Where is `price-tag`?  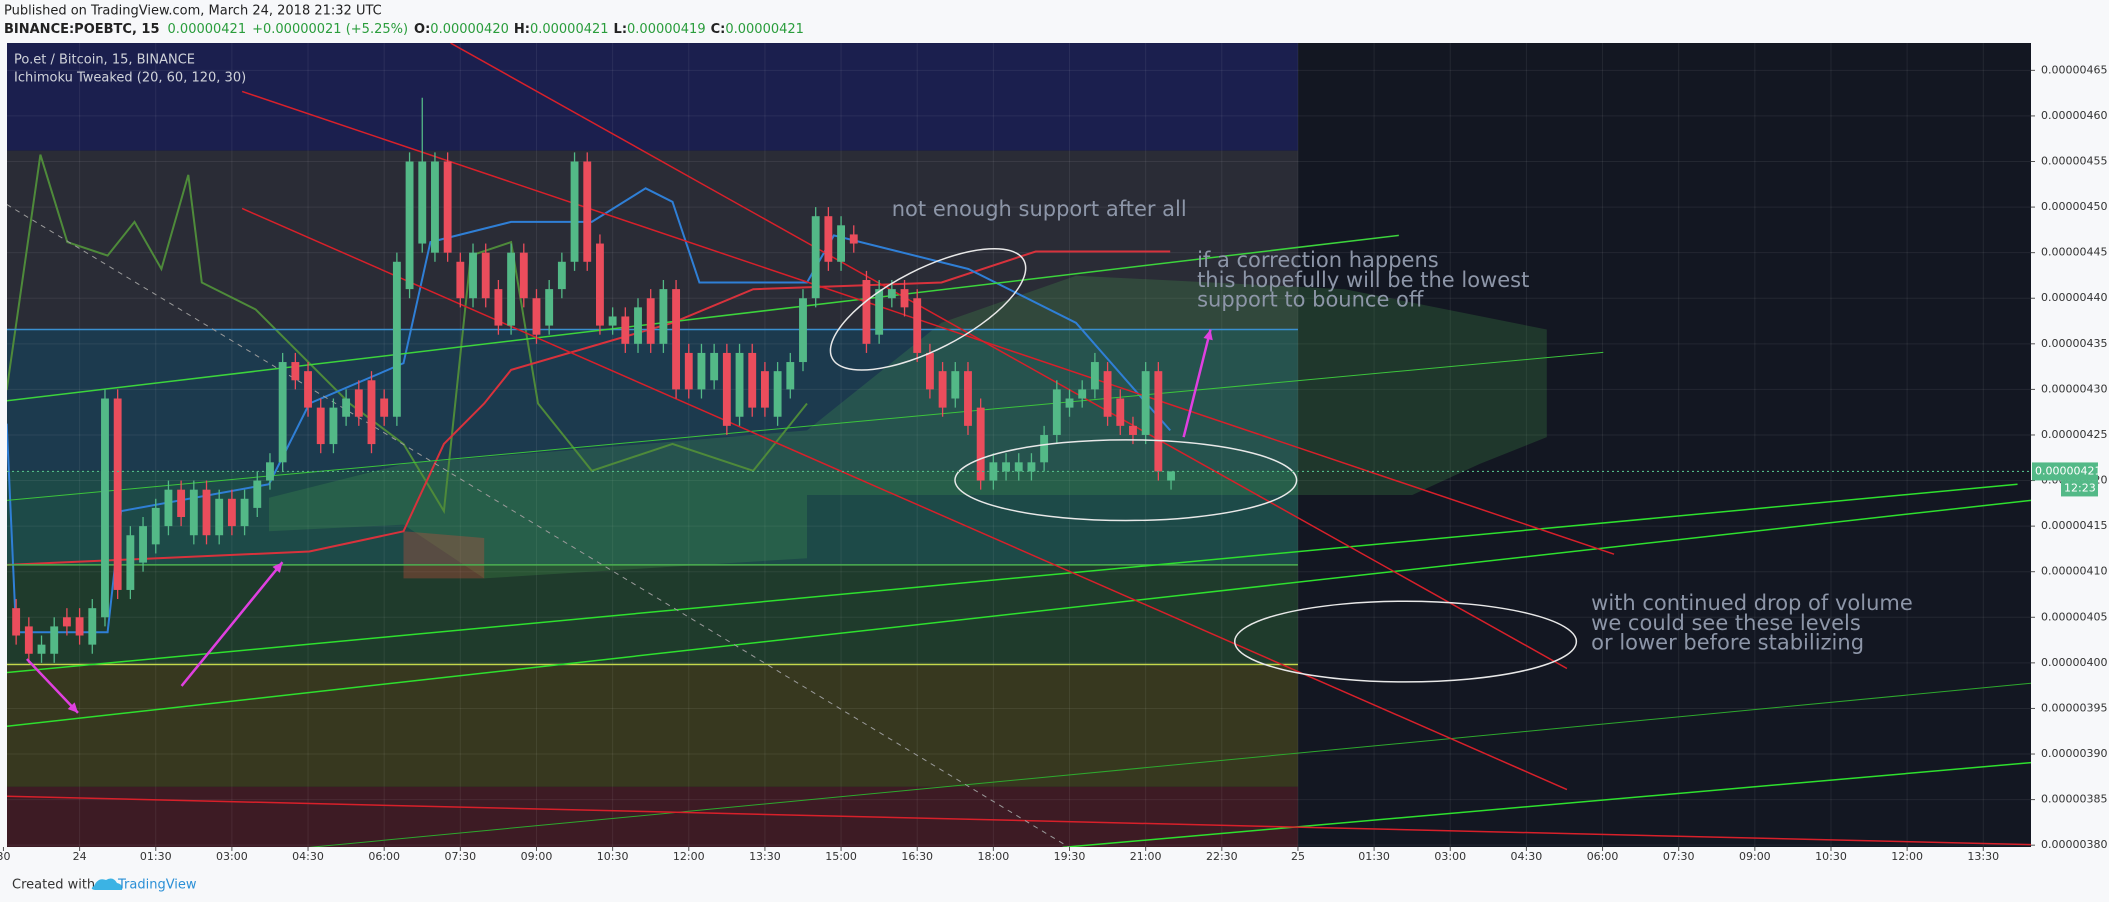
price-tag is located at coordinates (2065, 471).